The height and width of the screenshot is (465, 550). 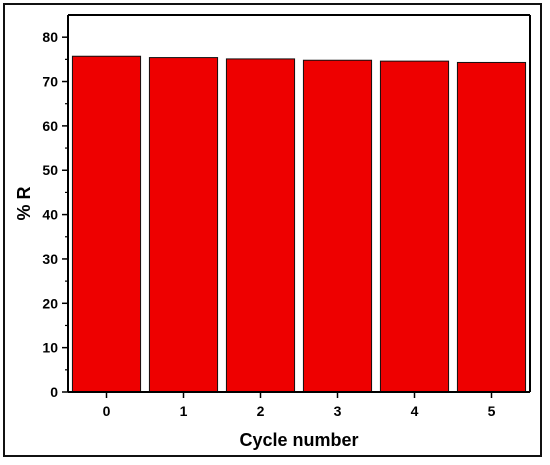 I want to click on x-tick-label: 4, so click(x=415, y=411).